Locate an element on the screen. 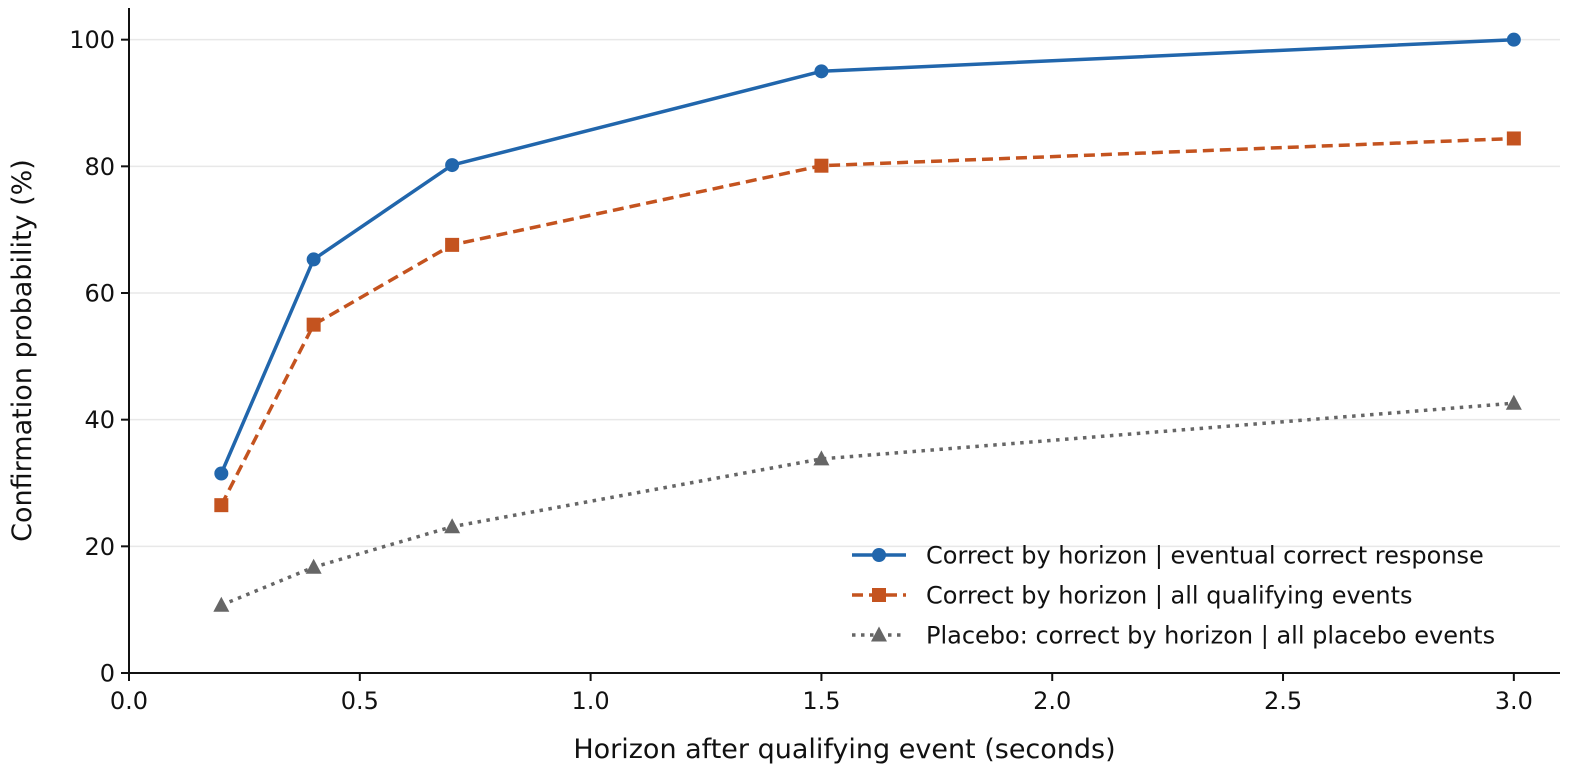 The height and width of the screenshot is (781, 1584). x-tick-label: 1.0 is located at coordinates (591, 701).